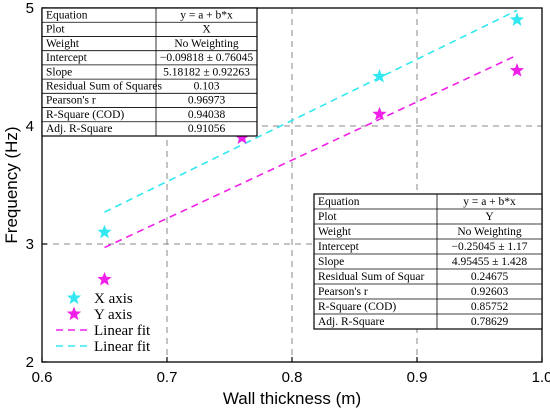 The width and height of the screenshot is (550, 411). Describe the element at coordinates (207, 115) in the screenshot. I see `table-row-value: 0.94038` at that location.